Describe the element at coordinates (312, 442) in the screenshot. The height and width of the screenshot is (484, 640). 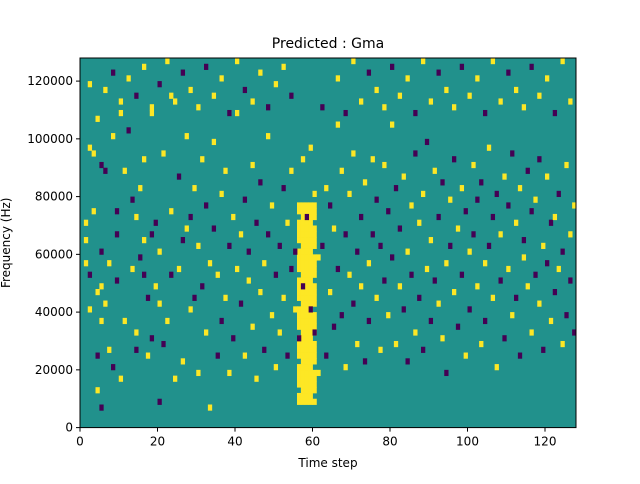
I see `x-tick-label: 60` at that location.